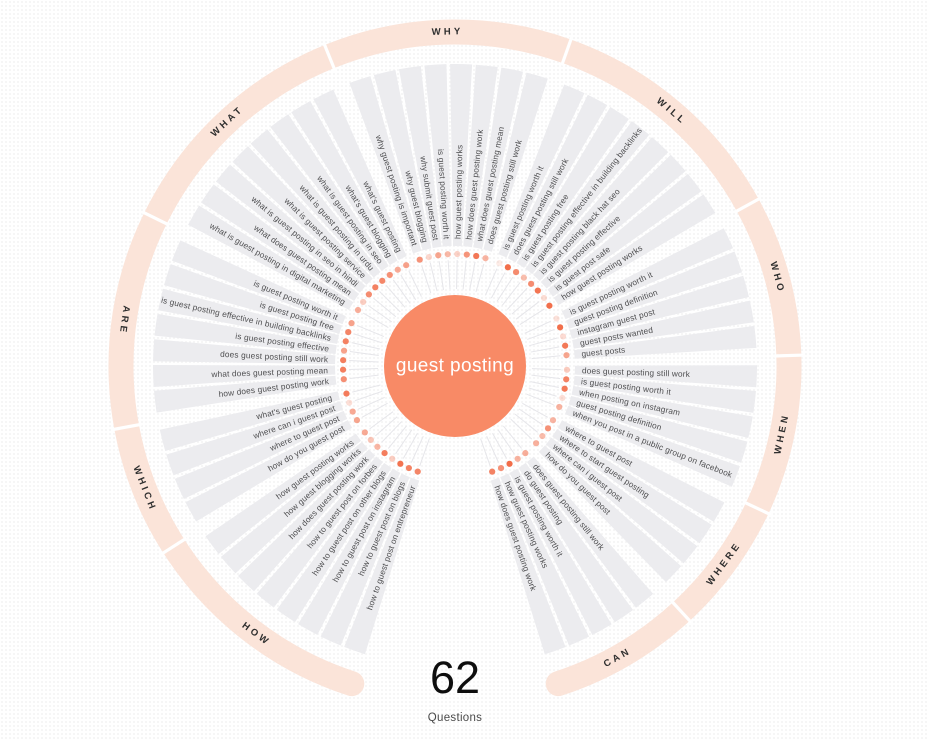 The image size is (927, 741). Describe the element at coordinates (603, 352) in the screenshot. I see `question-label: guest posts` at that location.